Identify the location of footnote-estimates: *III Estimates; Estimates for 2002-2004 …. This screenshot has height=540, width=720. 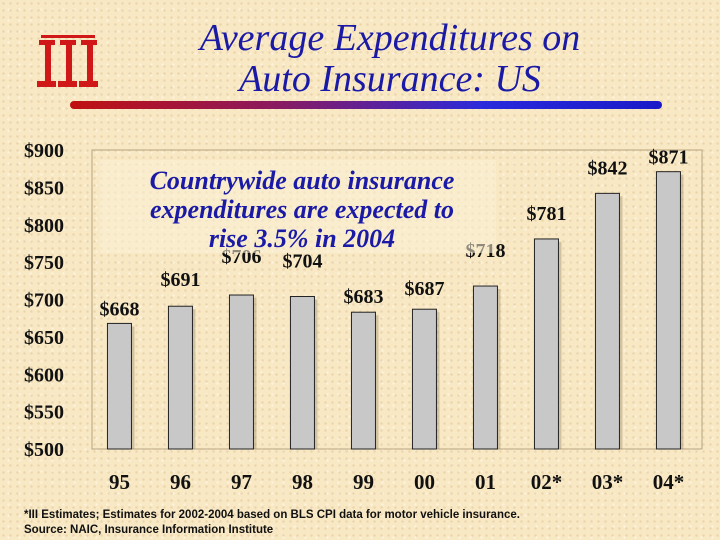
(272, 515).